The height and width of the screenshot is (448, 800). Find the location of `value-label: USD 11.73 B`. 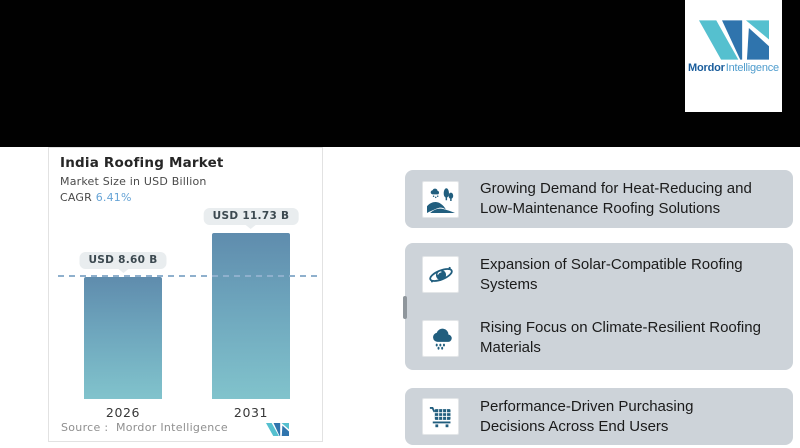

value-label: USD 11.73 B is located at coordinates (251, 216).